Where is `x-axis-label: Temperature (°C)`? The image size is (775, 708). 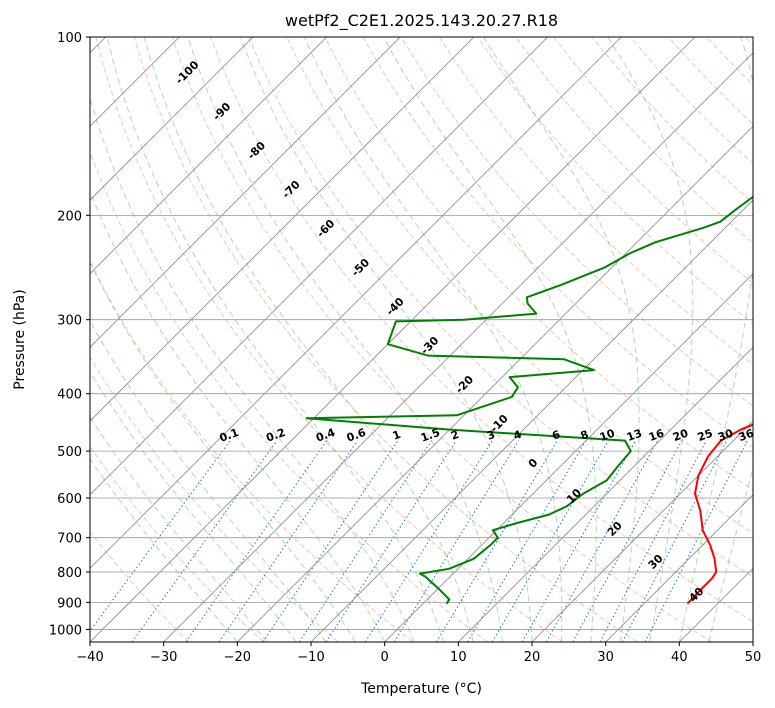 x-axis-label: Temperature (°C) is located at coordinates (421, 689).